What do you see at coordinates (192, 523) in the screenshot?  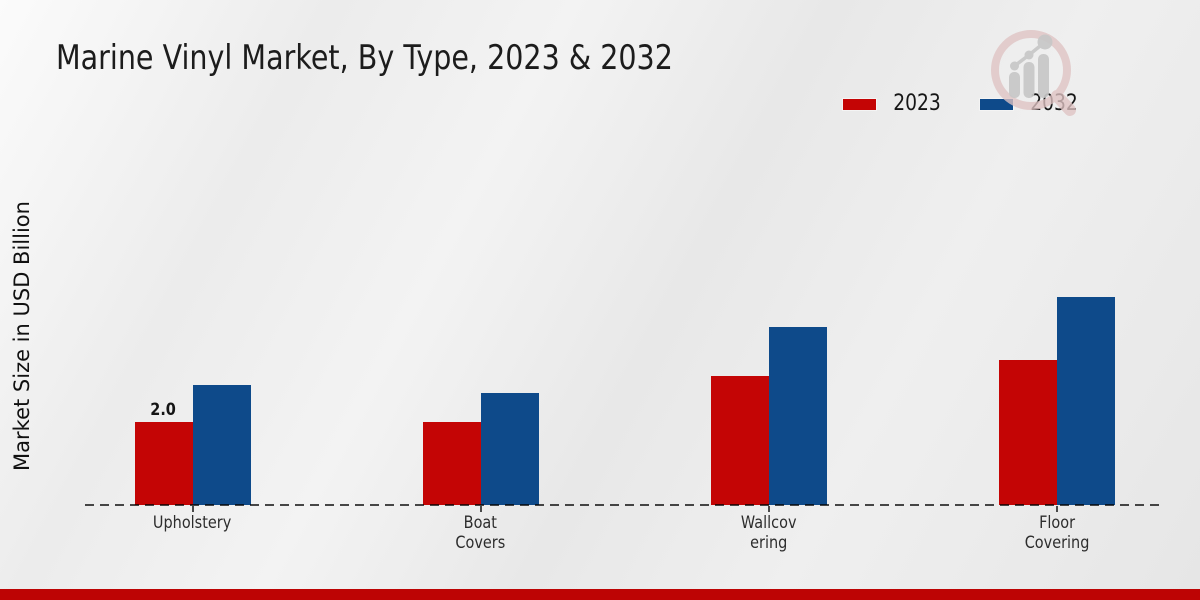 I see `category-label-upholstery: Upholstery` at bounding box center [192, 523].